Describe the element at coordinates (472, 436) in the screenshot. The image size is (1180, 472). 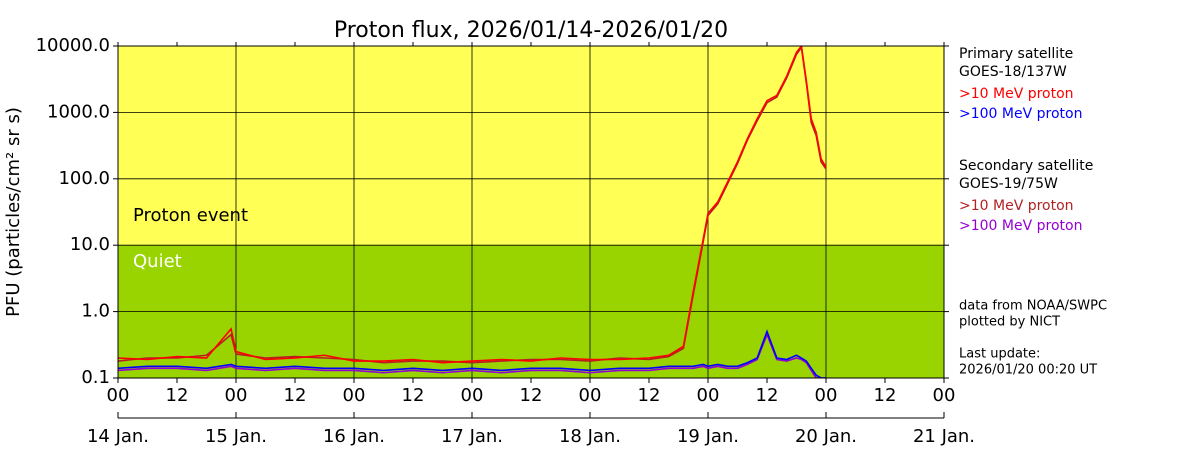
I see `day-label: 17 Jan.` at that location.